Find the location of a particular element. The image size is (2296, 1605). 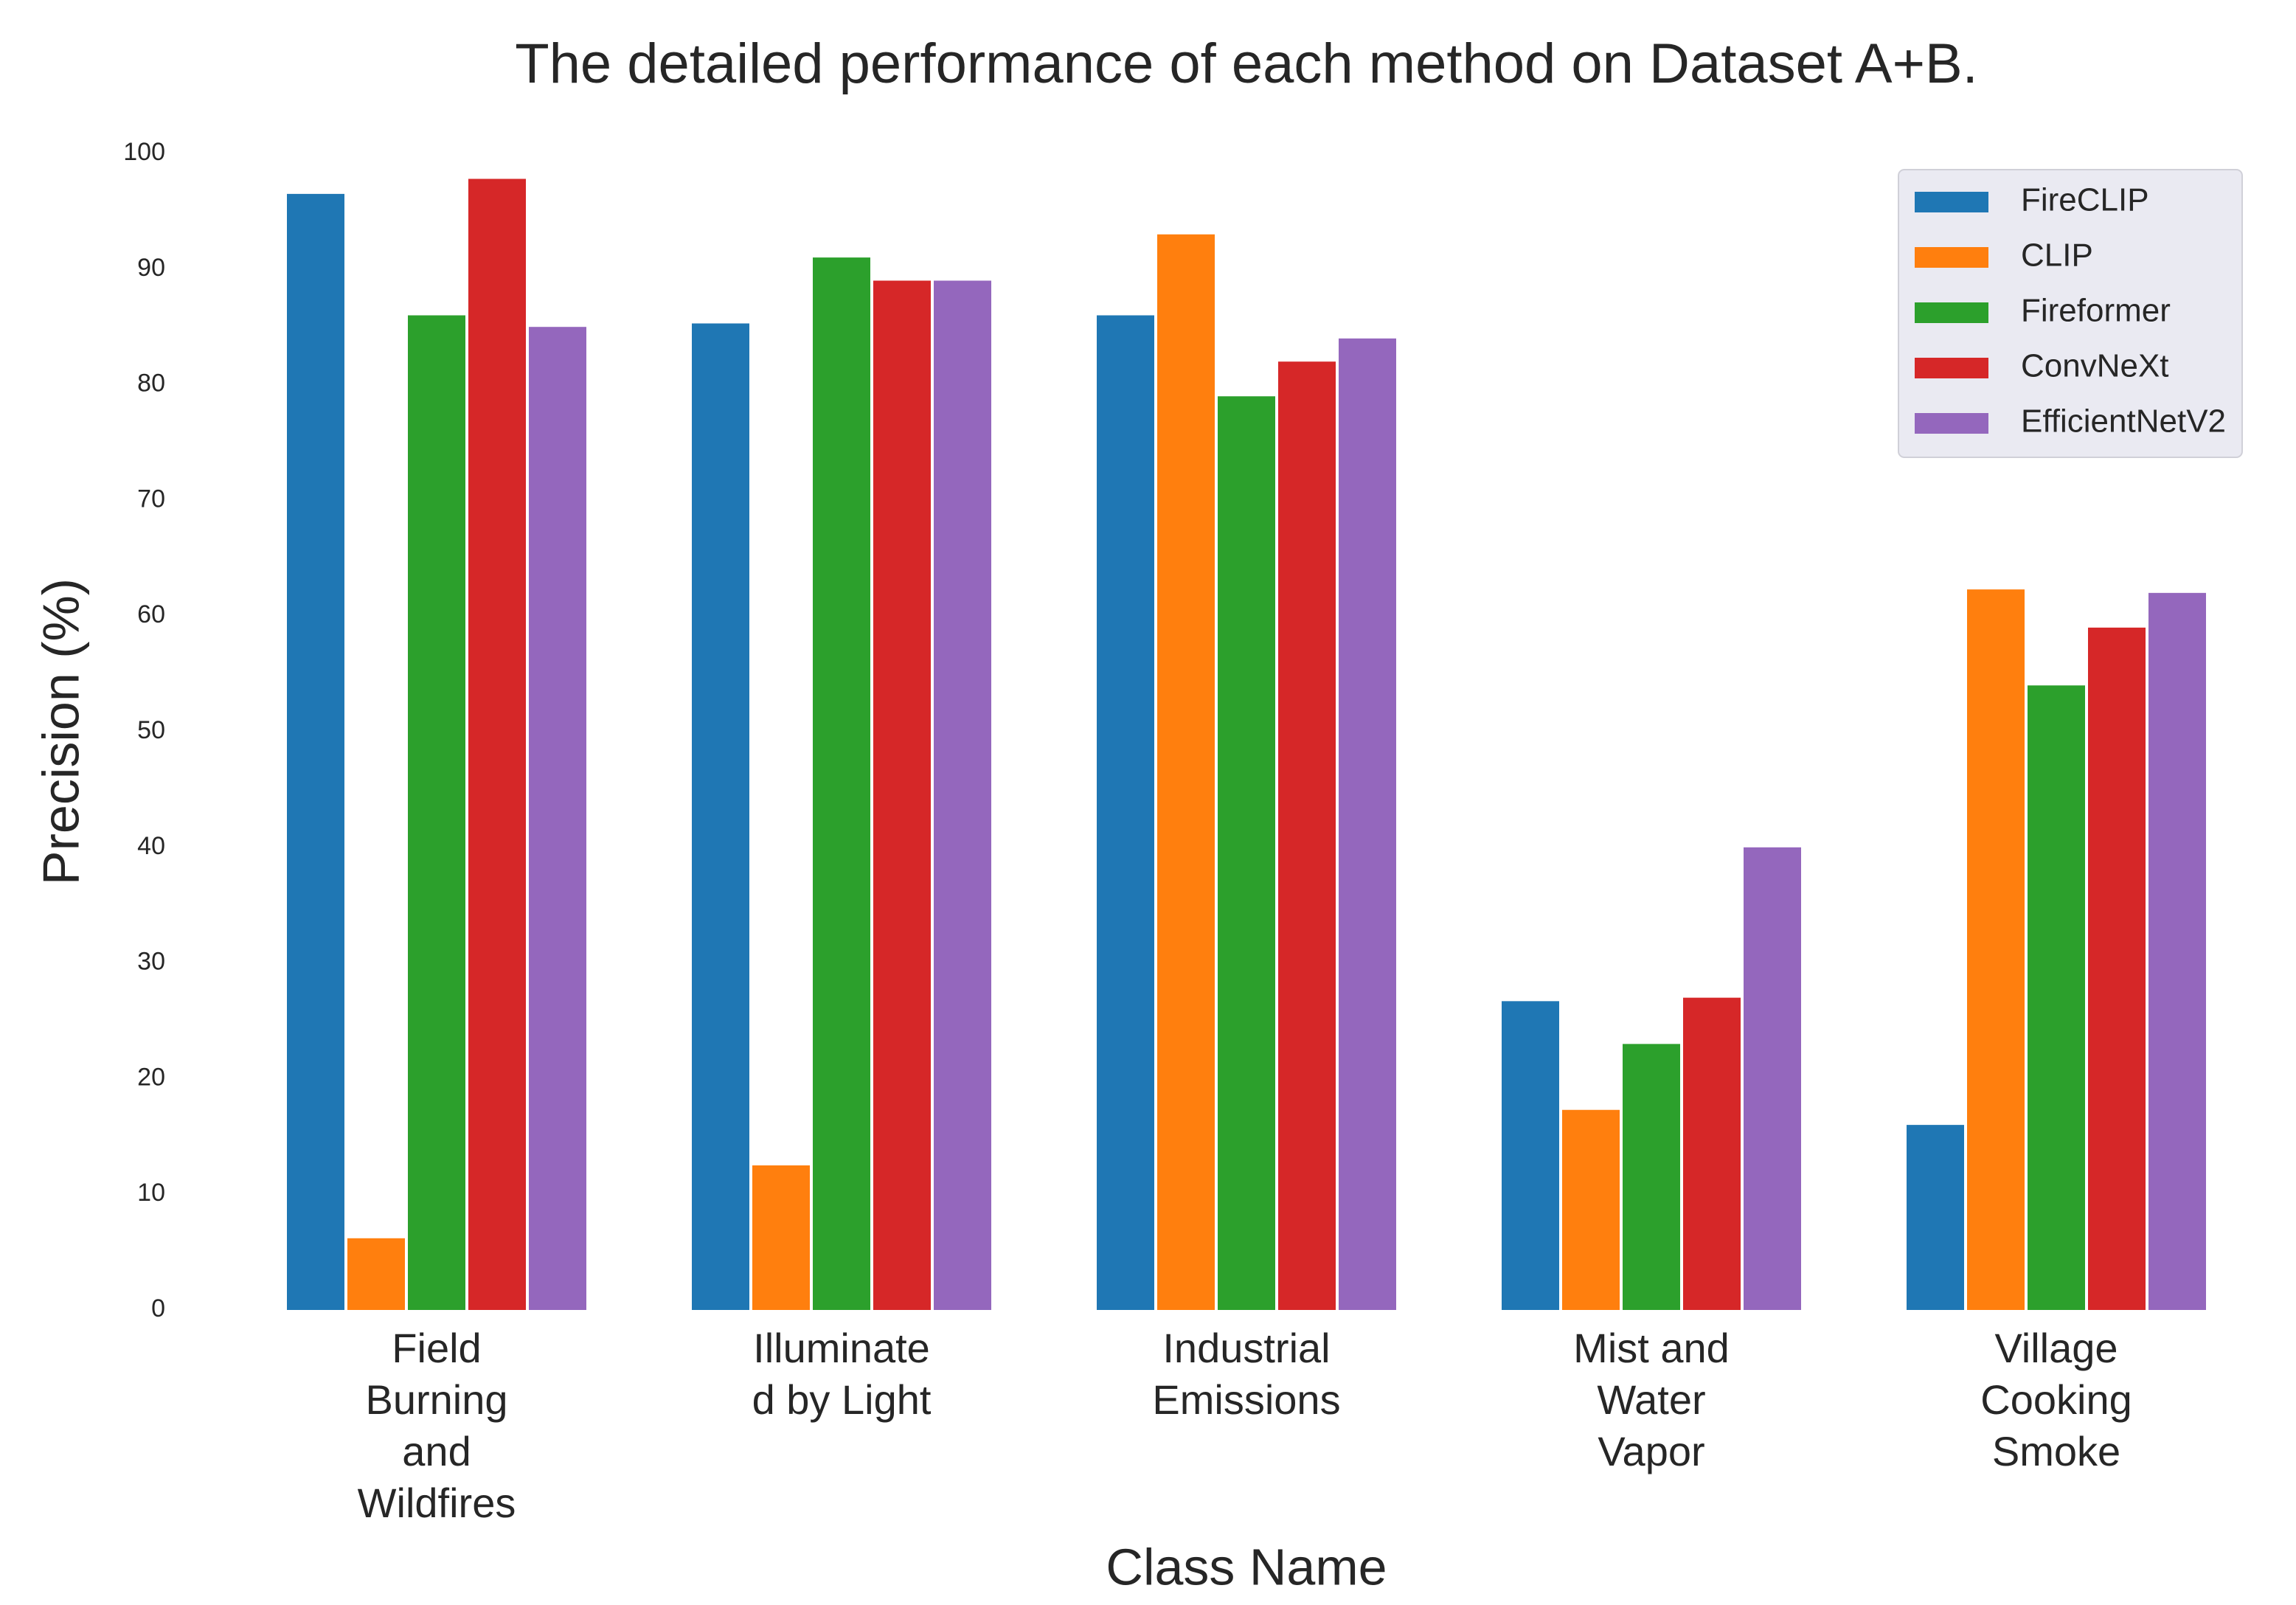

x-tick-label: Wildfires is located at coordinates (437, 1503).